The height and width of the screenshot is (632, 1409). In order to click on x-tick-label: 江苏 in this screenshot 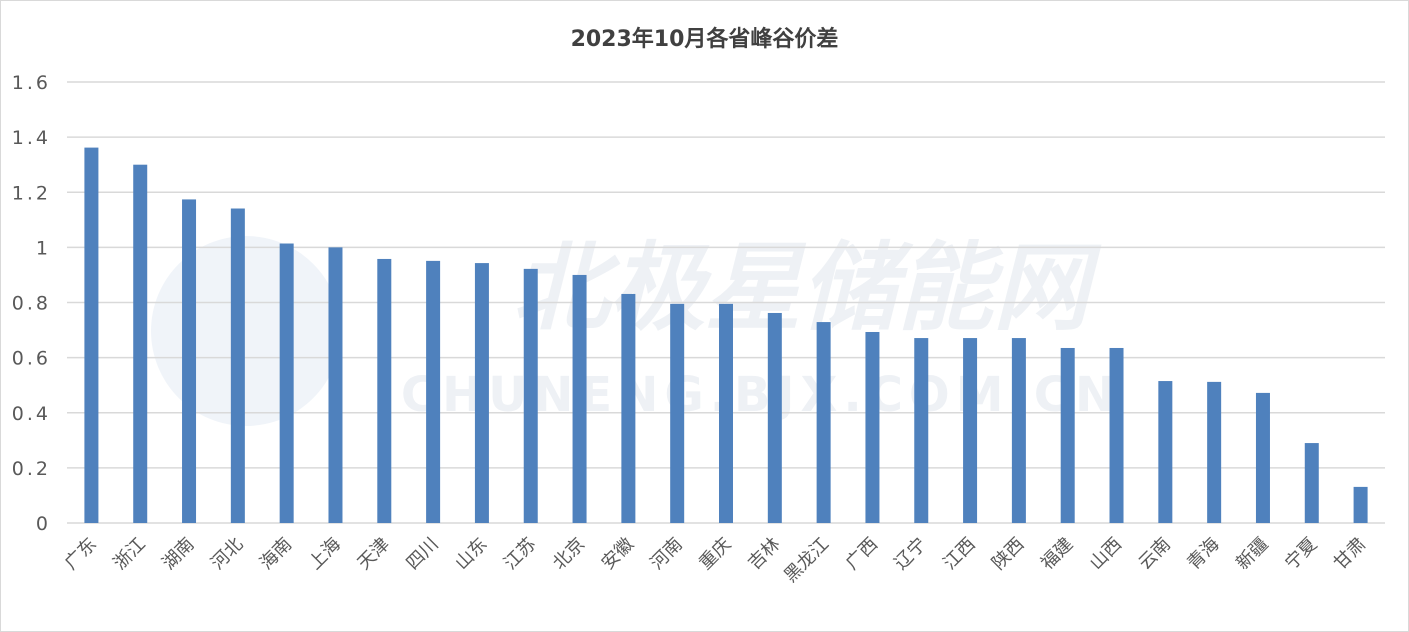, I will do `click(520, 554)`.